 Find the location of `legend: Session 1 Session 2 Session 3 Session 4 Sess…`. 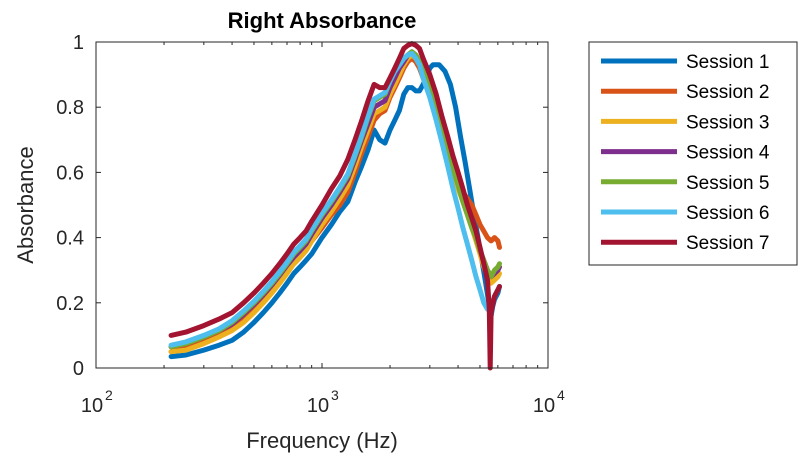

legend: Session 1 Session 2 Session 3 Session 4 Sess… is located at coordinates (693, 153).